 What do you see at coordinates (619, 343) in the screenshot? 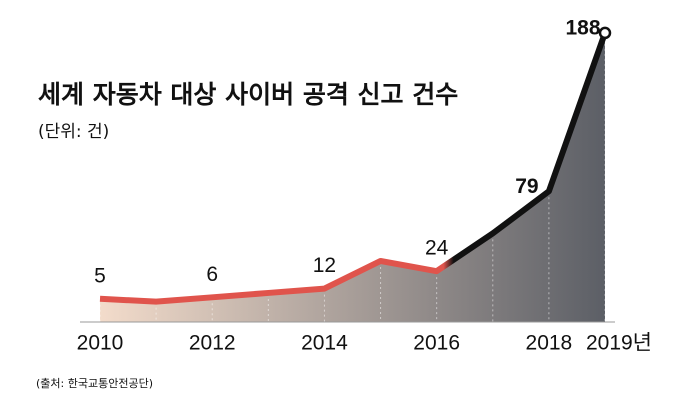
I see `x-tick-label: 2019년` at bounding box center [619, 343].